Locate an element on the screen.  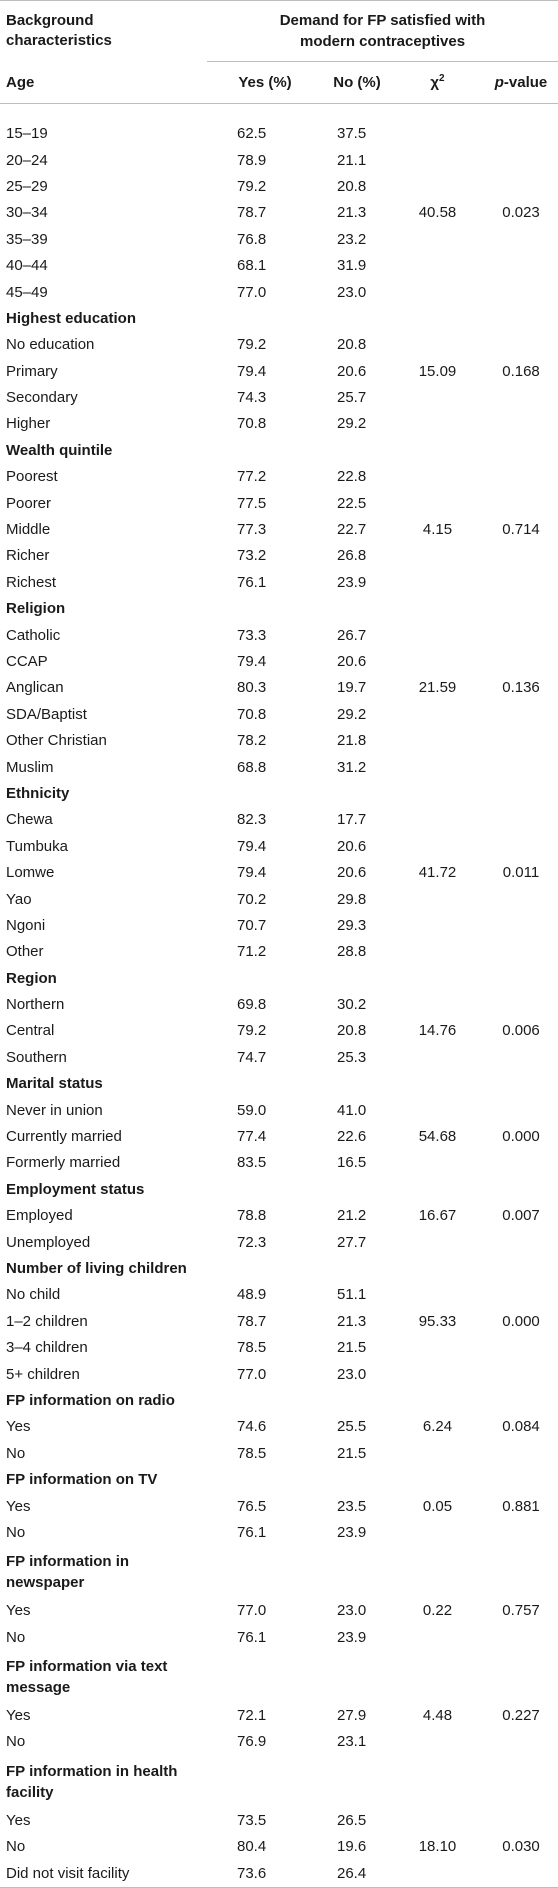
no-percent-cell: 22.5 is located at coordinates (352, 503).